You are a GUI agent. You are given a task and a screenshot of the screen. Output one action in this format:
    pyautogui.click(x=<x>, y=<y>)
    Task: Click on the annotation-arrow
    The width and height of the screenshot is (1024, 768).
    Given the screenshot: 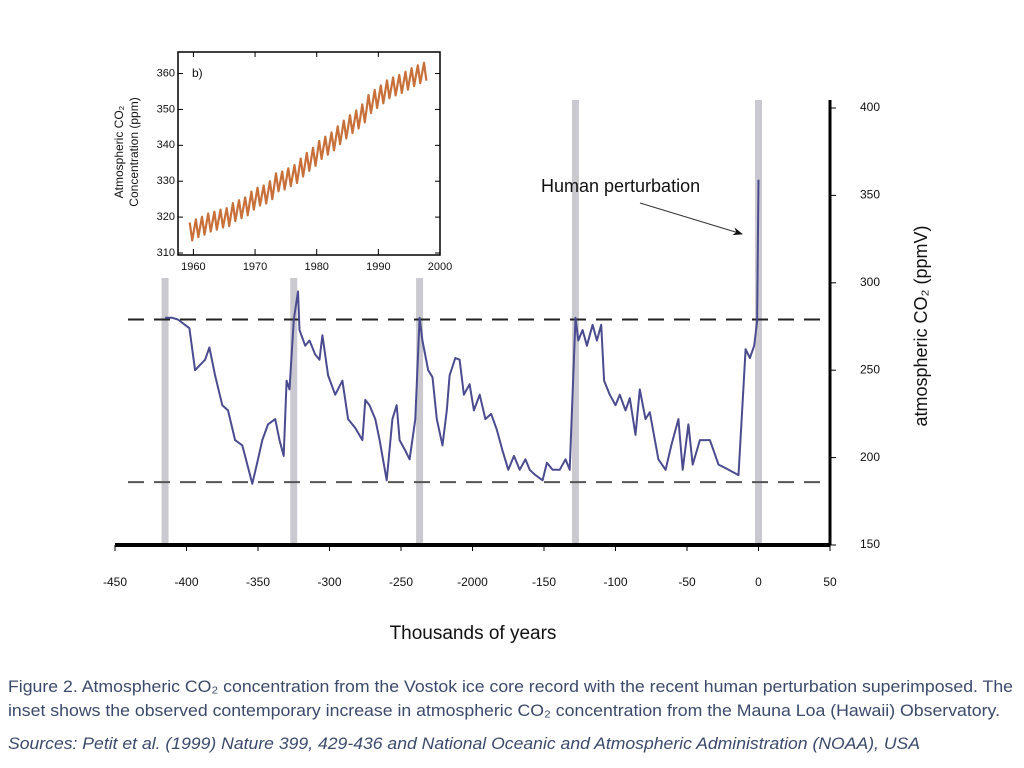 What is the action you would take?
    pyautogui.click(x=691, y=219)
    